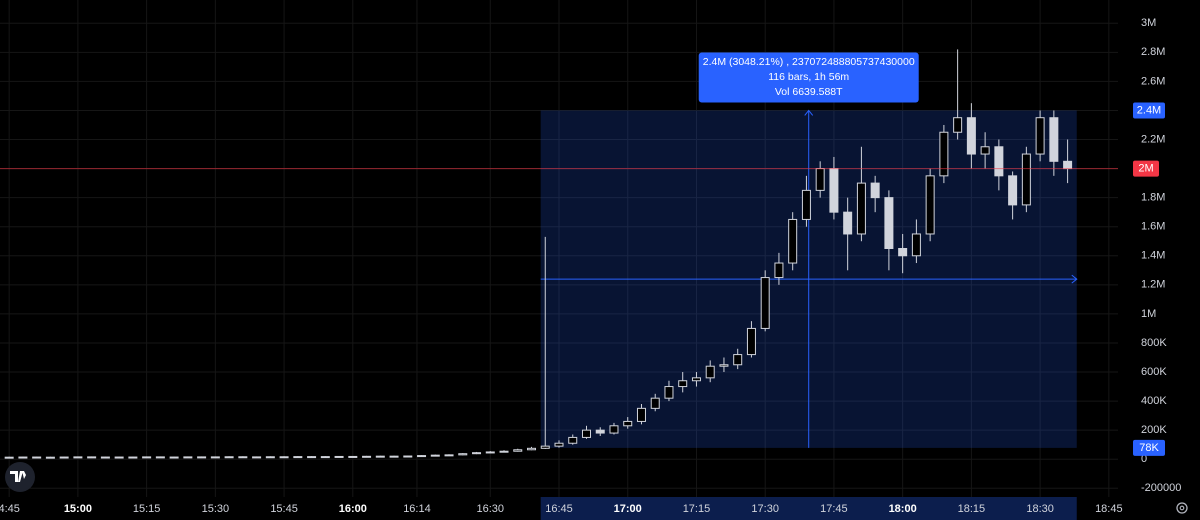  Describe the element at coordinates (1144, 459) in the screenshot. I see `y-tick-label: 0` at that location.